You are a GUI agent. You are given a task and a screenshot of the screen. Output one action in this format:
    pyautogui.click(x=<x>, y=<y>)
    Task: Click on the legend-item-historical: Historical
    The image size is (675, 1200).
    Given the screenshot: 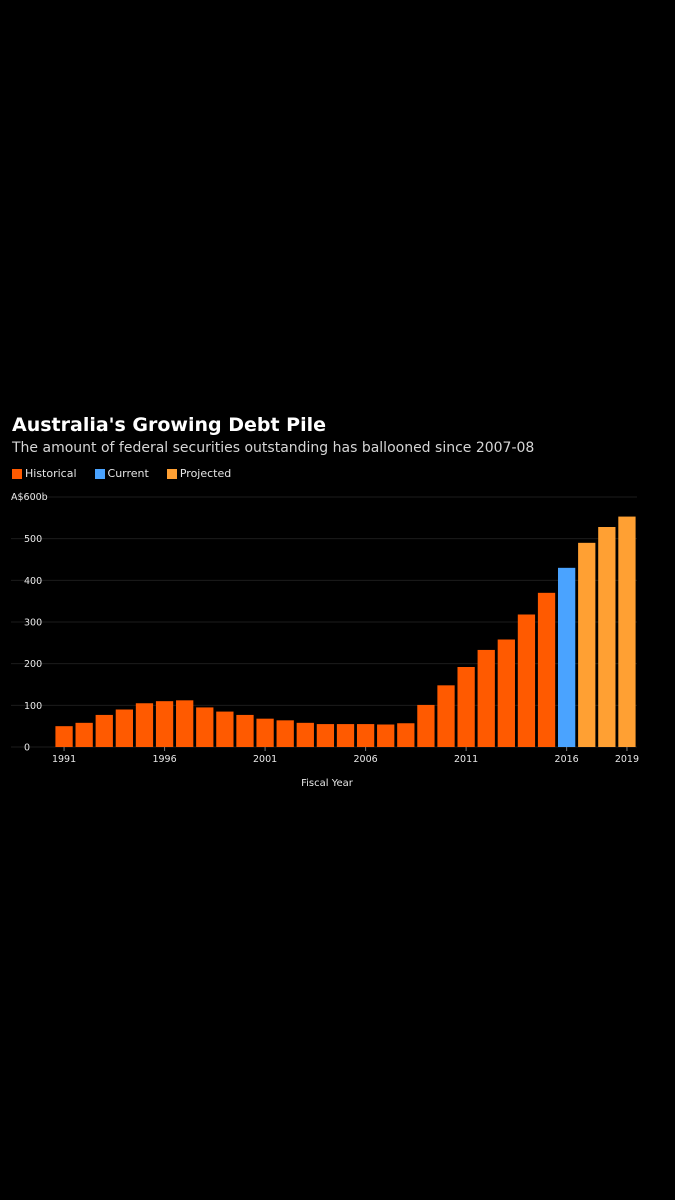 What is the action you would take?
    pyautogui.click(x=44, y=473)
    